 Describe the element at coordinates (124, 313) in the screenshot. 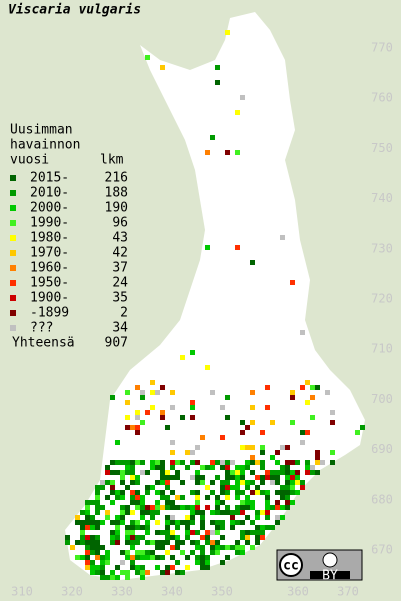

I see `legend-count: 2` at that location.